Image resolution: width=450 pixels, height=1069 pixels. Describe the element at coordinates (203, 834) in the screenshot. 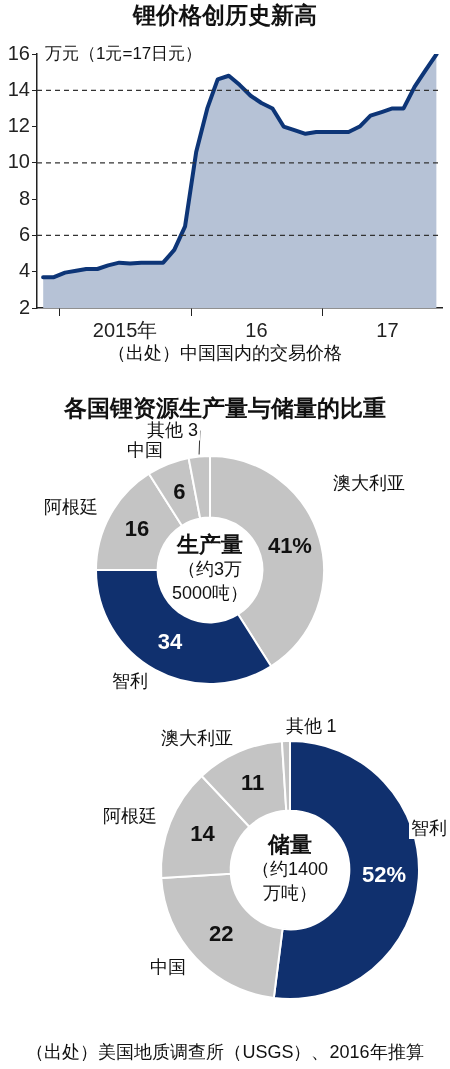

I see `data-label: 14` at that location.